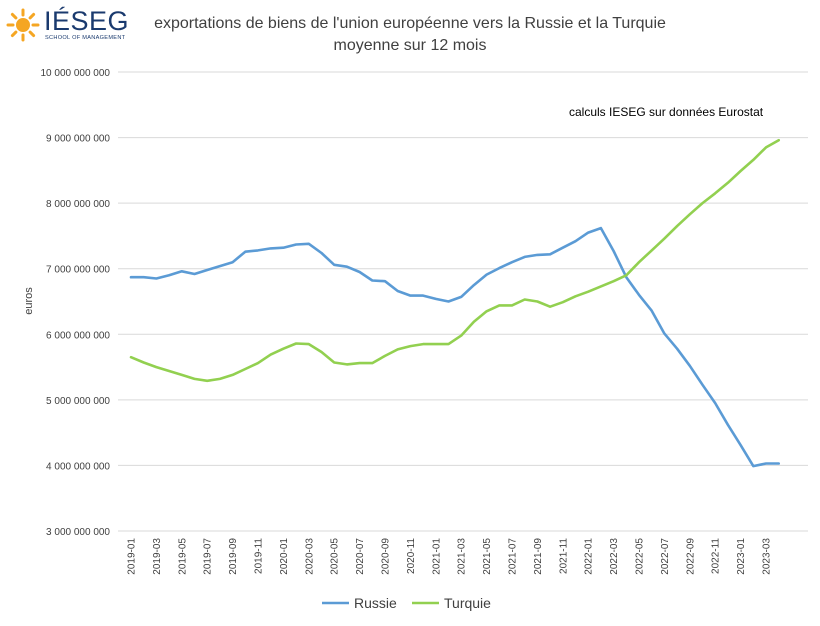 The image size is (820, 626). I want to click on x-tick-label: 2020-03, so click(309, 556).